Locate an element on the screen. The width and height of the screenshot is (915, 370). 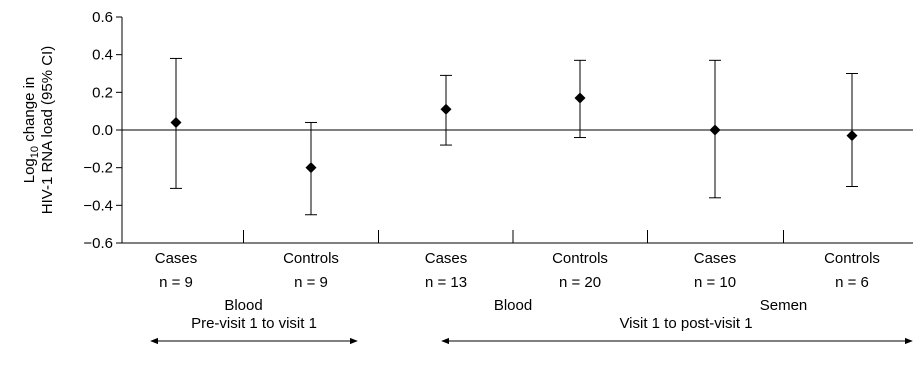
period-annotation-2: Visit 1 to post-visit 1 is located at coordinates (677, 330).